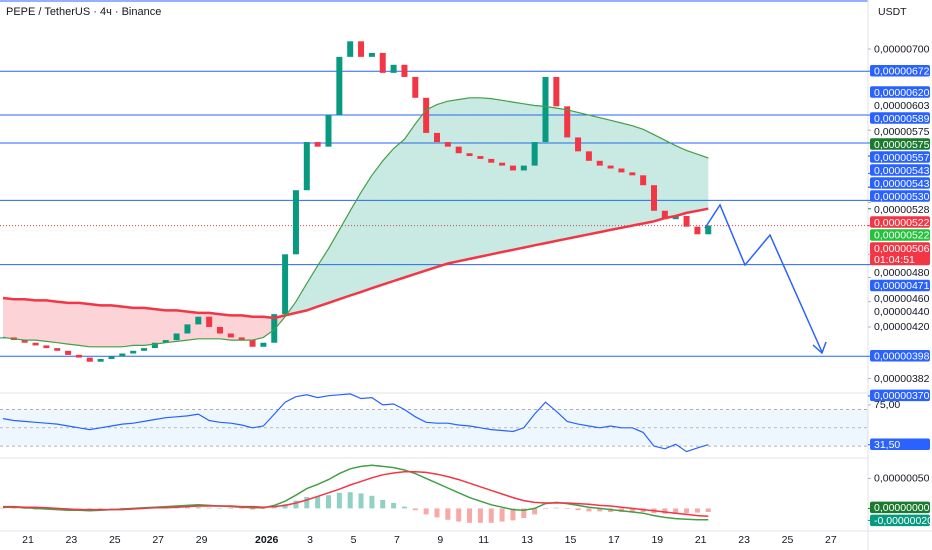 This screenshot has width=932, height=550. What do you see at coordinates (902, 249) in the screenshot?
I see `price-label: 0,00000506` at bounding box center [902, 249].